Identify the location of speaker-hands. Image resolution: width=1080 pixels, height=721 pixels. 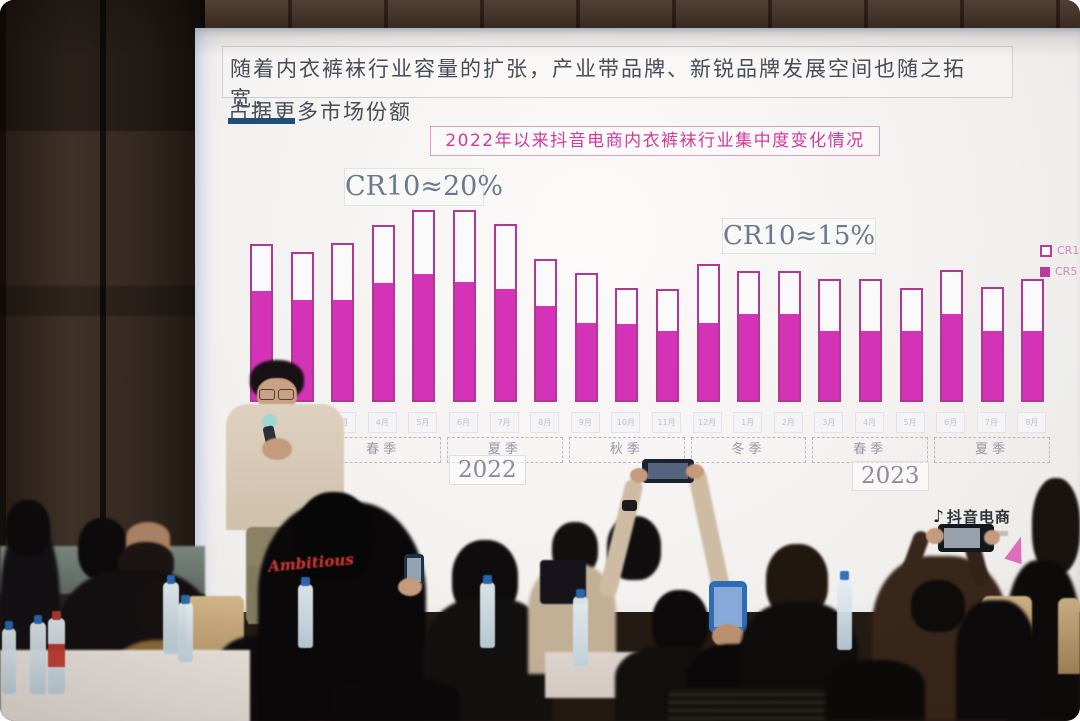
(277, 449).